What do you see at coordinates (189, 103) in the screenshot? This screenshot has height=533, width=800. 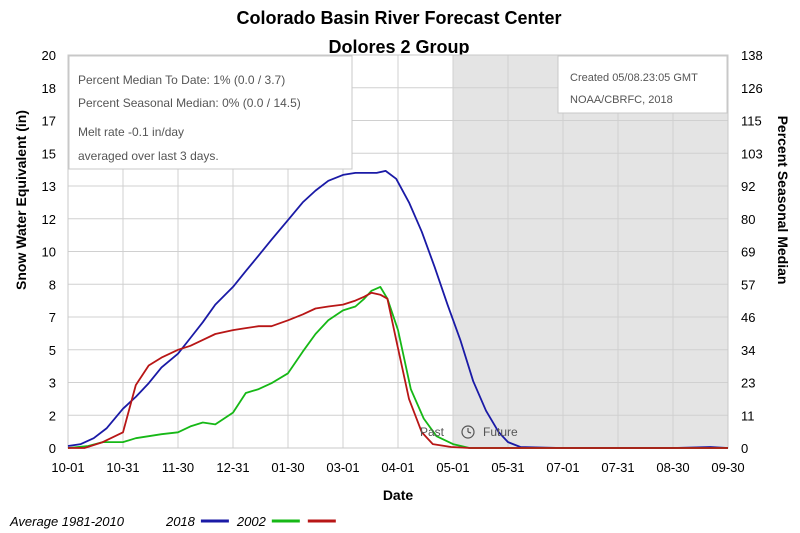 I see `stats-seasonal-median: Percent Seasonal Median: 0% (0.0 / 14.5)` at bounding box center [189, 103].